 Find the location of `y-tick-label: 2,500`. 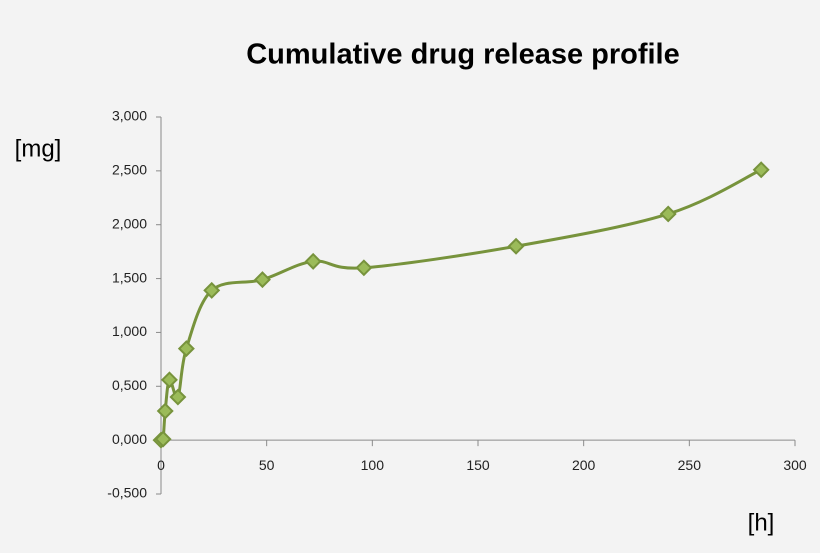

y-tick-label: 2,500 is located at coordinates (129, 170).